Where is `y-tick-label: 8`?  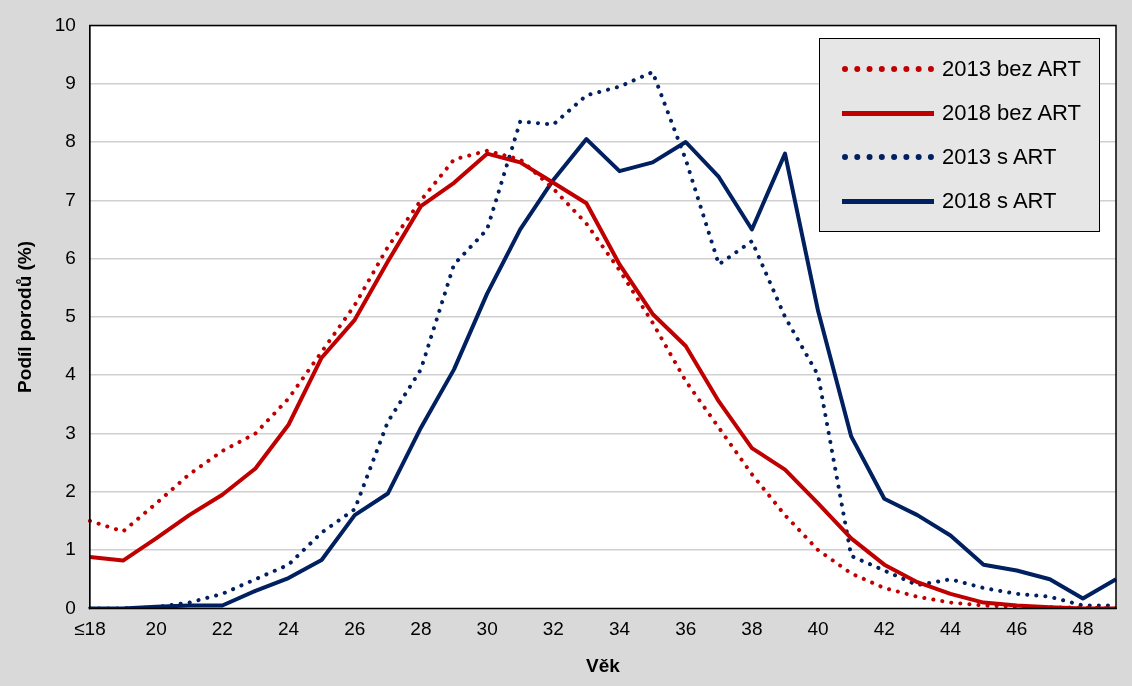 y-tick-label: 8 is located at coordinates (70, 141).